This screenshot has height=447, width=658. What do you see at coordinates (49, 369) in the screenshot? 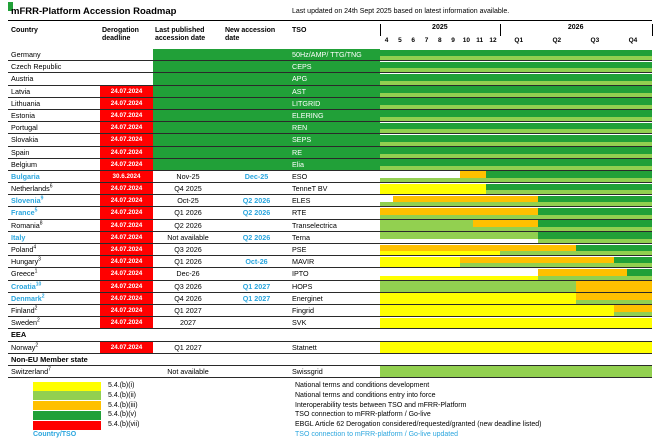
I see `country-footnote: 7` at bounding box center [49, 369].